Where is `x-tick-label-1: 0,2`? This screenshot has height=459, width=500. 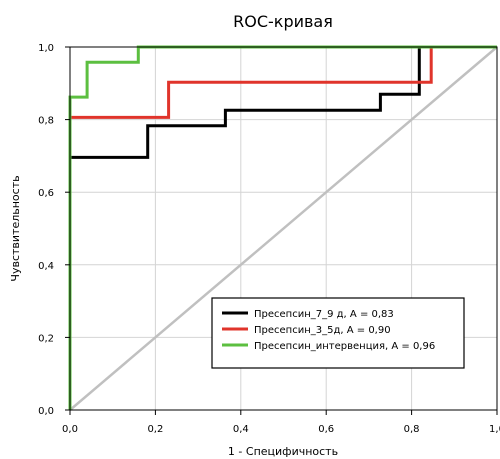
x-tick-label-1: 0,2 is located at coordinates (155, 429).